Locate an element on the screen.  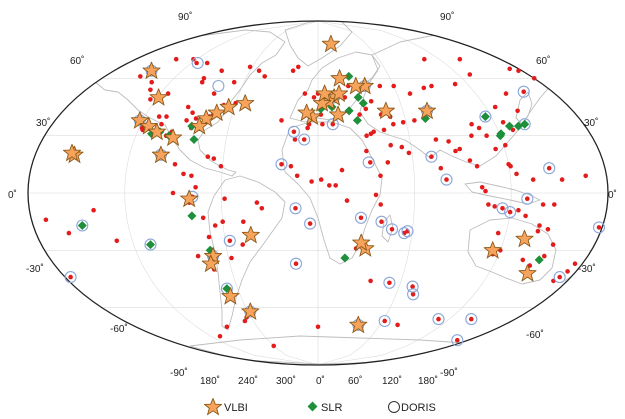
lat-left-label-m30: -30˚ is located at coordinates (35, 269).